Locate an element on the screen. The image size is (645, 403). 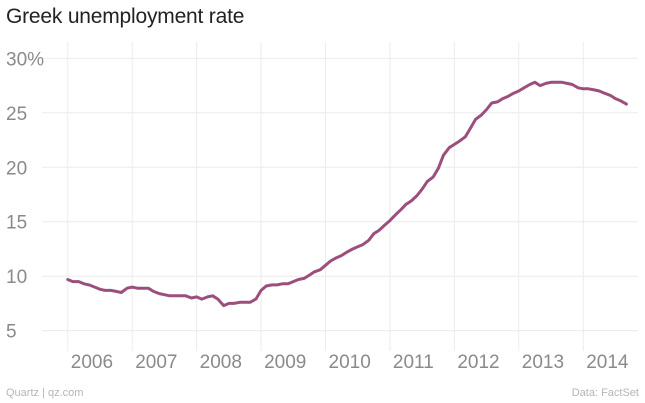
x-axis-ticks: 2006 2007 2008 2009 2010 2011 2012 2013 2014 is located at coordinates (350, 362).